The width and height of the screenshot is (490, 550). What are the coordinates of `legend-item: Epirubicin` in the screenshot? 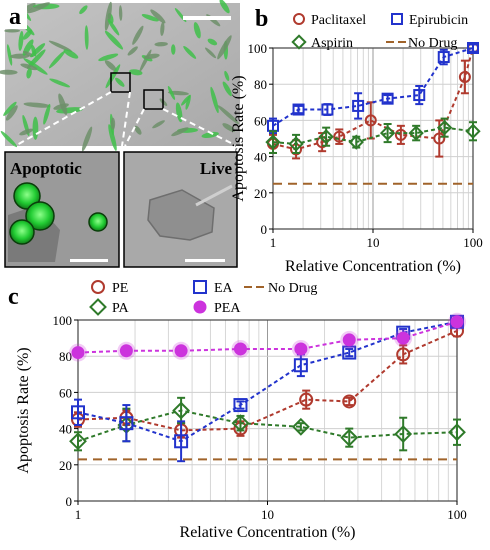 It's located at (429, 20).